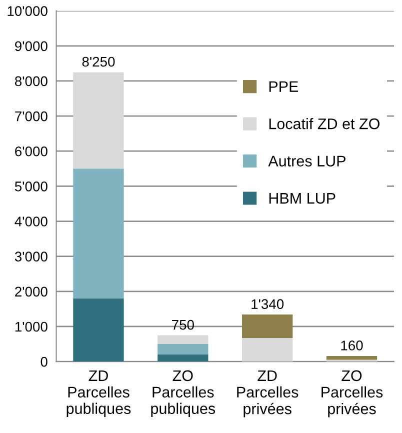 The width and height of the screenshot is (402, 433). What do you see at coordinates (302, 198) in the screenshot?
I see `legend-label: HBM LUP` at bounding box center [302, 198].